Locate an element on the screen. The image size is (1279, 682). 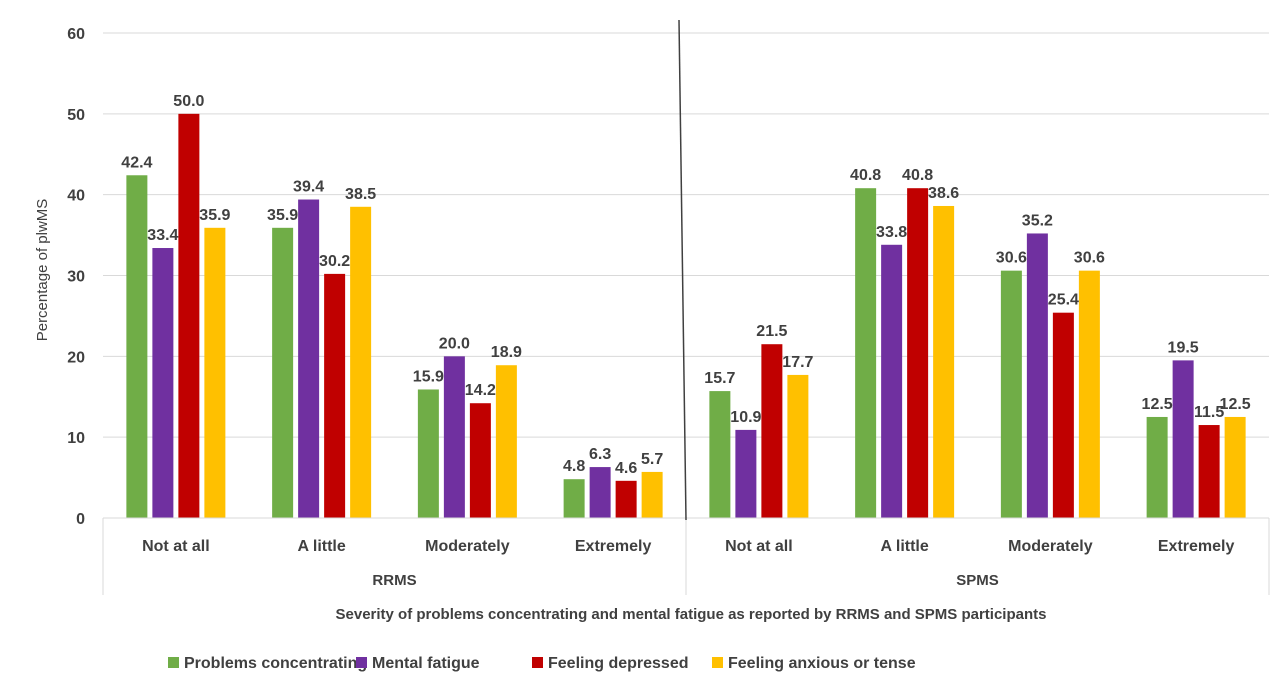
legend-item: Problems concentrating is located at coordinates (267, 663).